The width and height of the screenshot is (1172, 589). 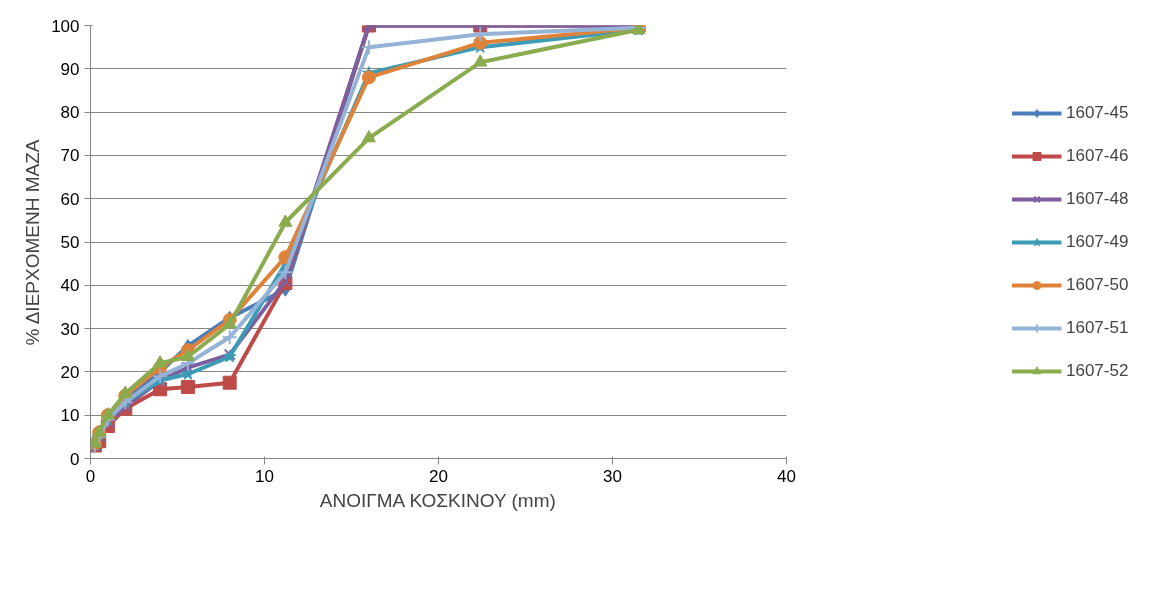 I want to click on x-tick-label: 20, so click(x=438, y=476).